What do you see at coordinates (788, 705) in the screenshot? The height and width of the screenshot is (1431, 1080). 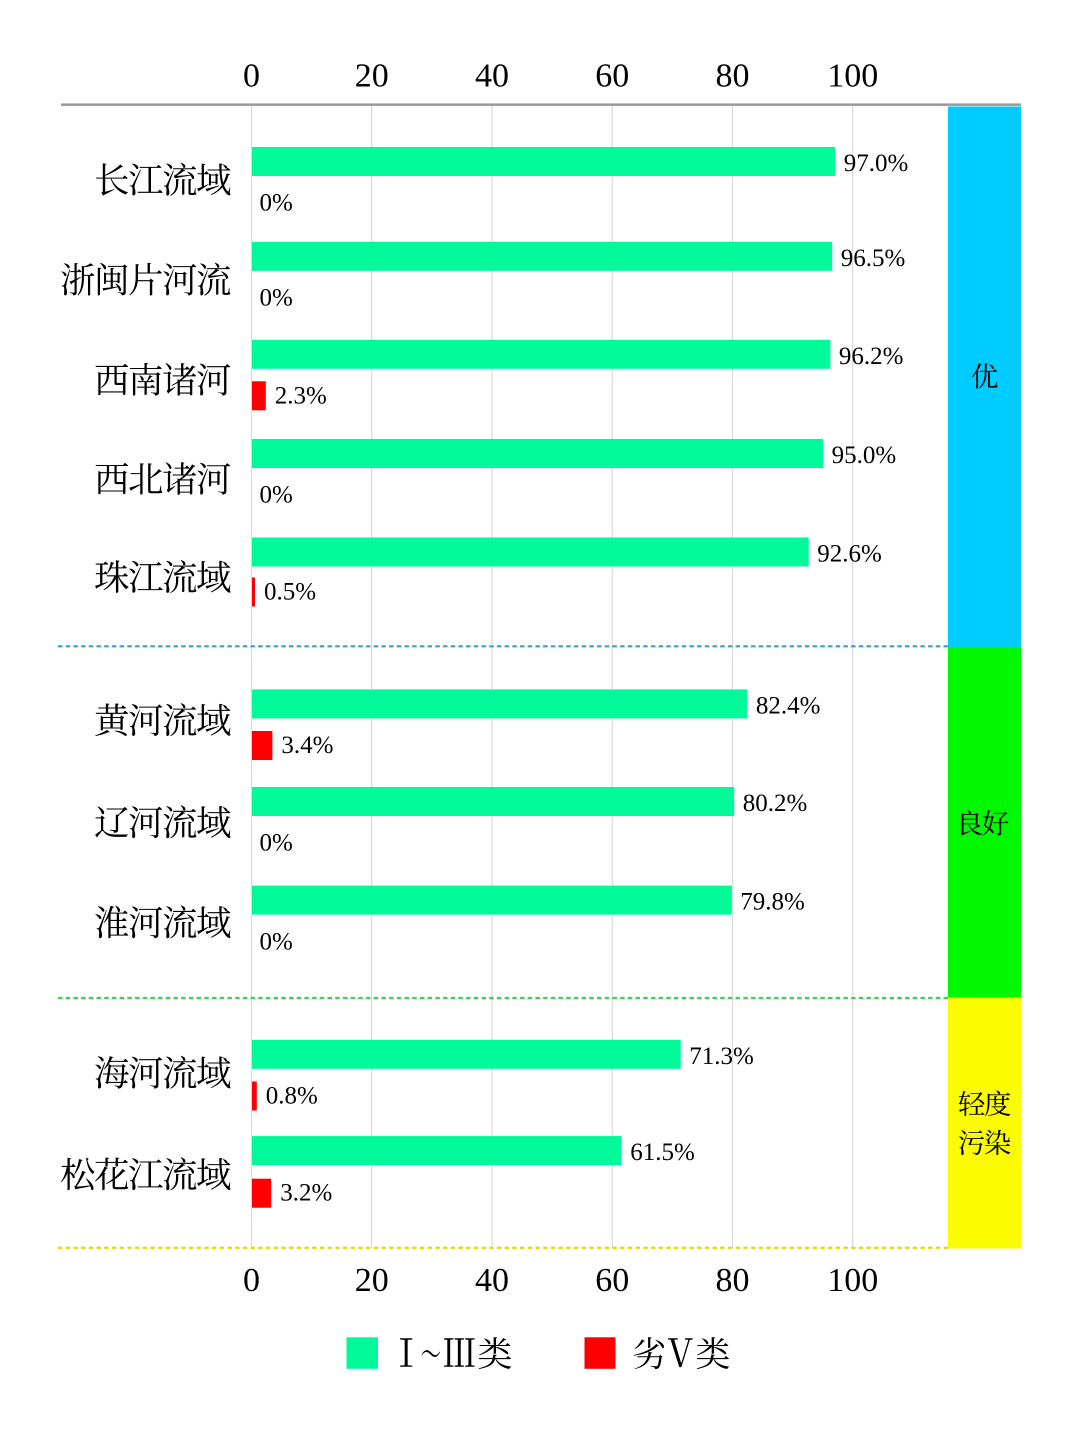 I see `svg-text: 82.4%` at bounding box center [788, 705].